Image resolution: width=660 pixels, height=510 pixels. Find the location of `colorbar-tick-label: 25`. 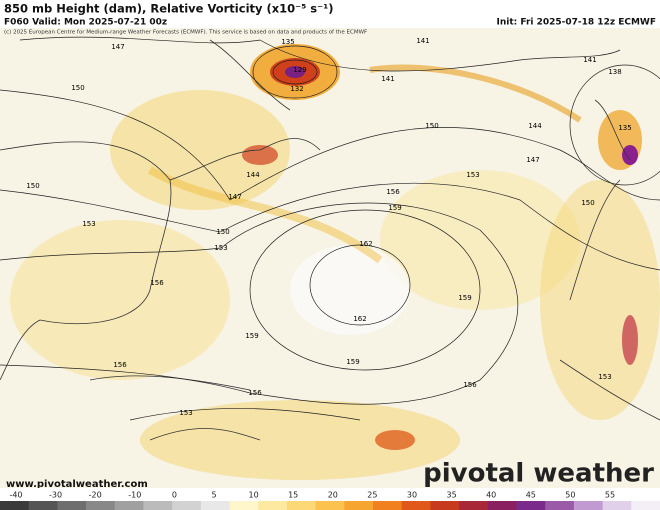

colorbar-tick-label: 25 is located at coordinates (372, 495).